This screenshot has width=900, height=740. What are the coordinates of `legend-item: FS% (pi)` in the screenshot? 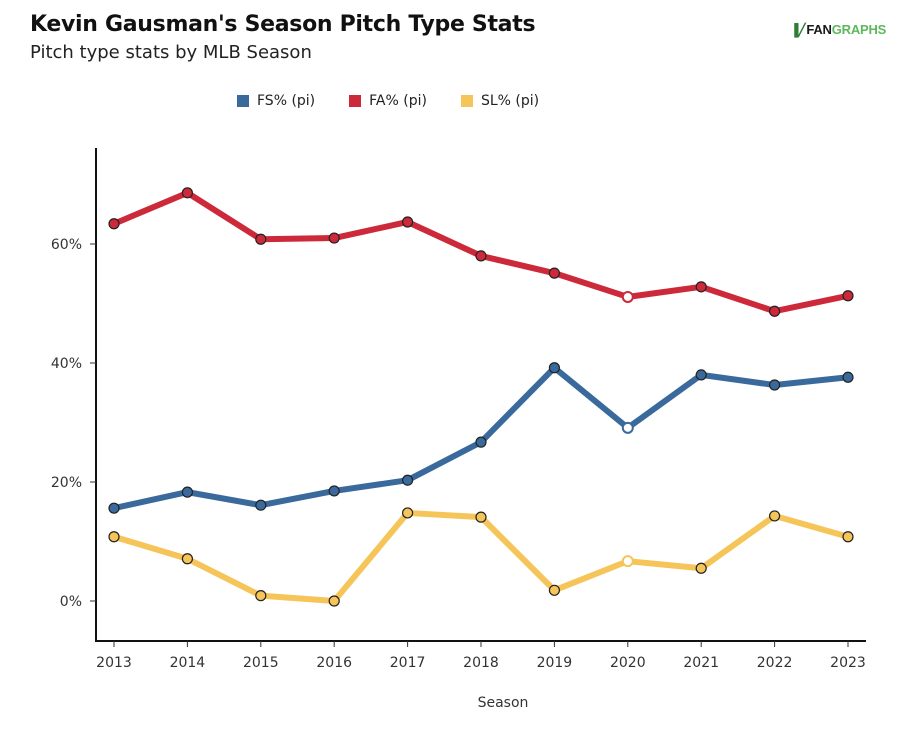 It's located at (276, 101).